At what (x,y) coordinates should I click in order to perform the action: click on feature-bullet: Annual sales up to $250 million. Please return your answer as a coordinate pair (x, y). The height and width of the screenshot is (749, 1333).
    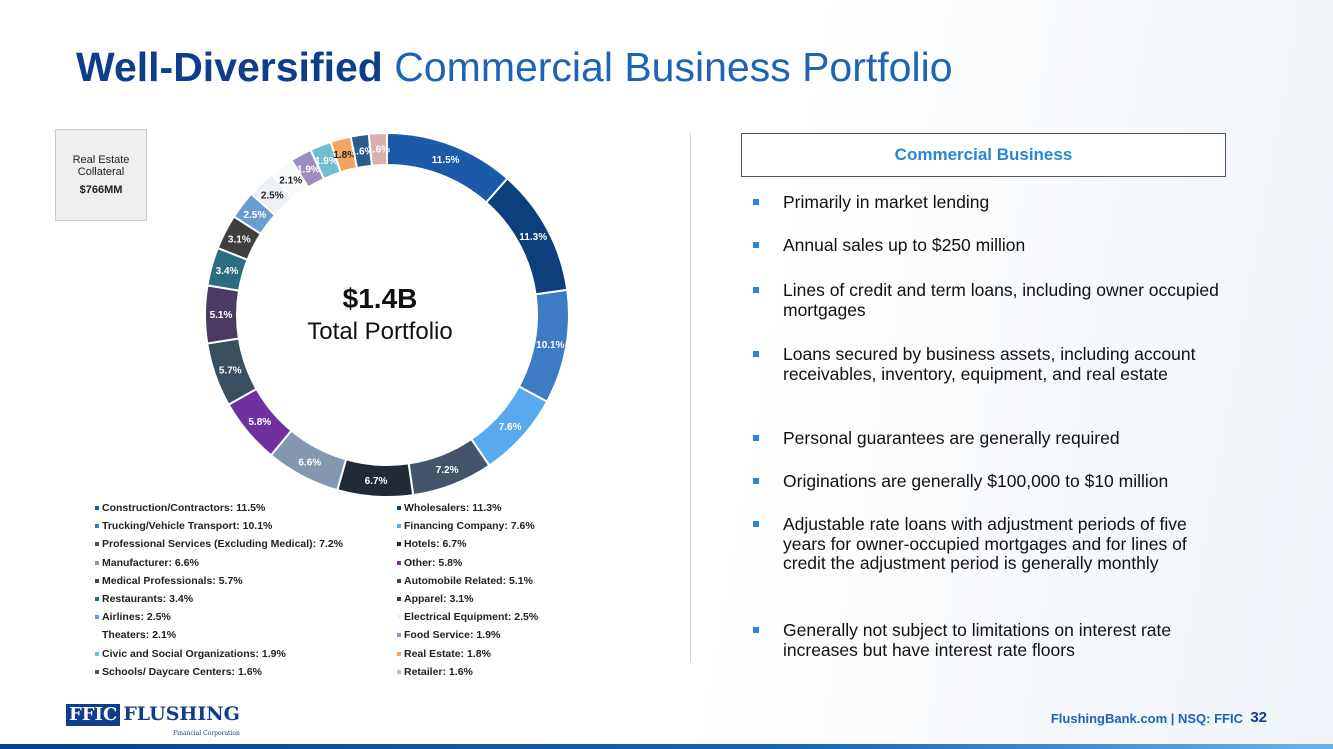
    Looking at the image, I should click on (985, 245).